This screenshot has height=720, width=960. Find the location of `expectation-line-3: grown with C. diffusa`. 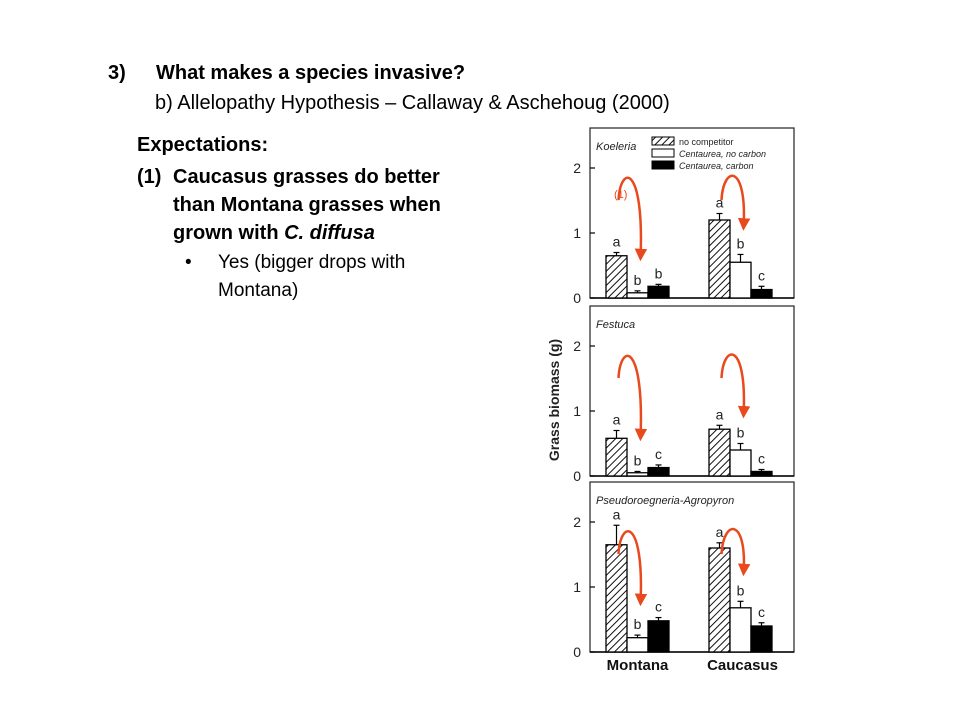

expectation-line-3: grown with C. diffusa is located at coordinates (343, 233).